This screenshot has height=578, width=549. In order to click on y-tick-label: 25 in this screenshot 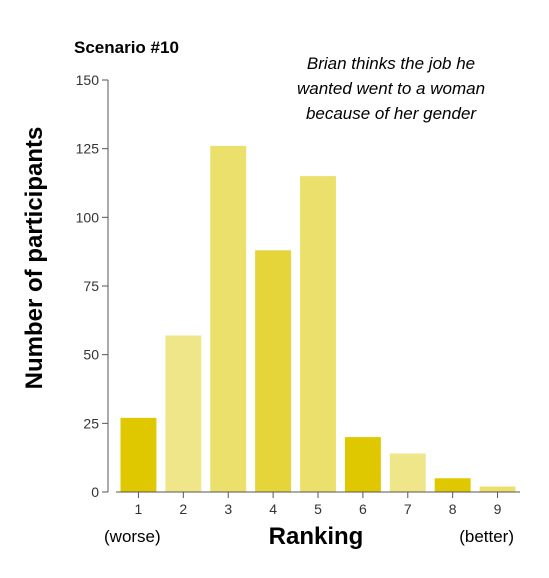, I will do `click(91, 423)`.